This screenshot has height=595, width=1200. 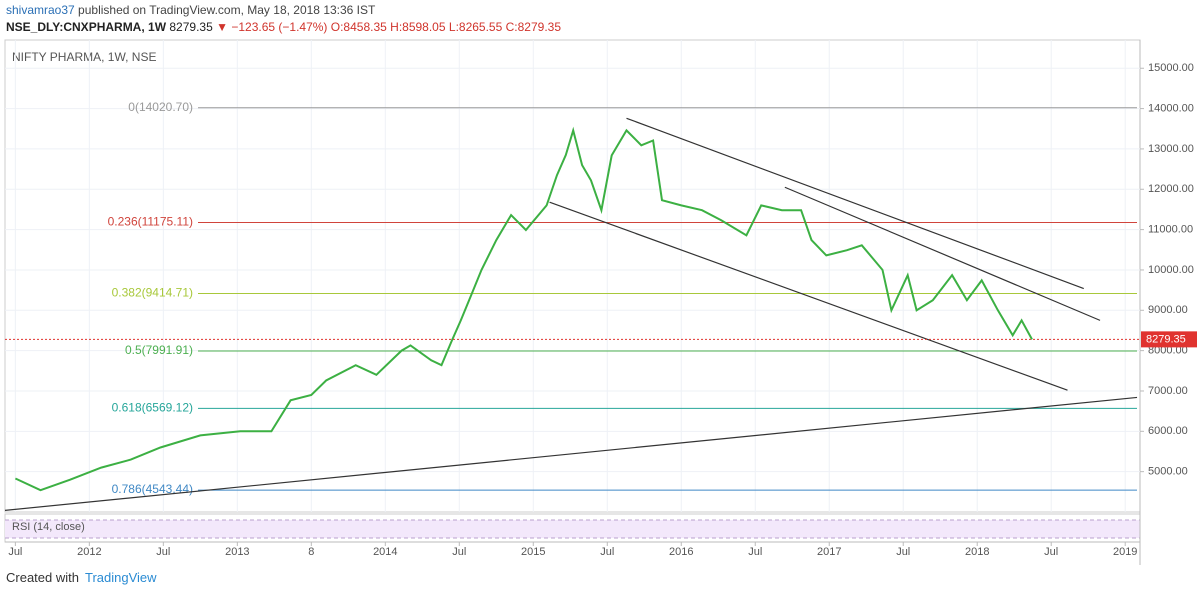 I want to click on y-tick-label: 14000.00, so click(x=1171, y=108).